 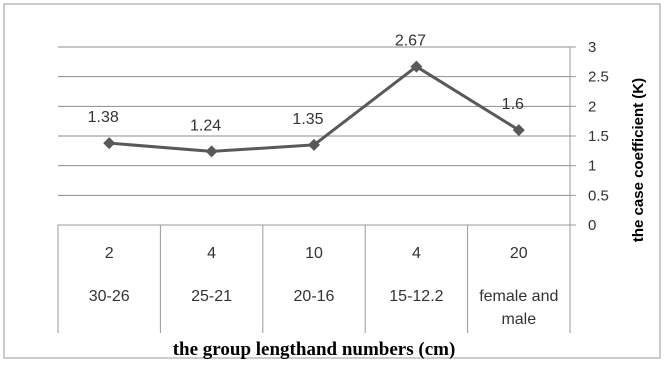 What do you see at coordinates (592, 47) in the screenshot?
I see `y-tick-label: 3` at bounding box center [592, 47].